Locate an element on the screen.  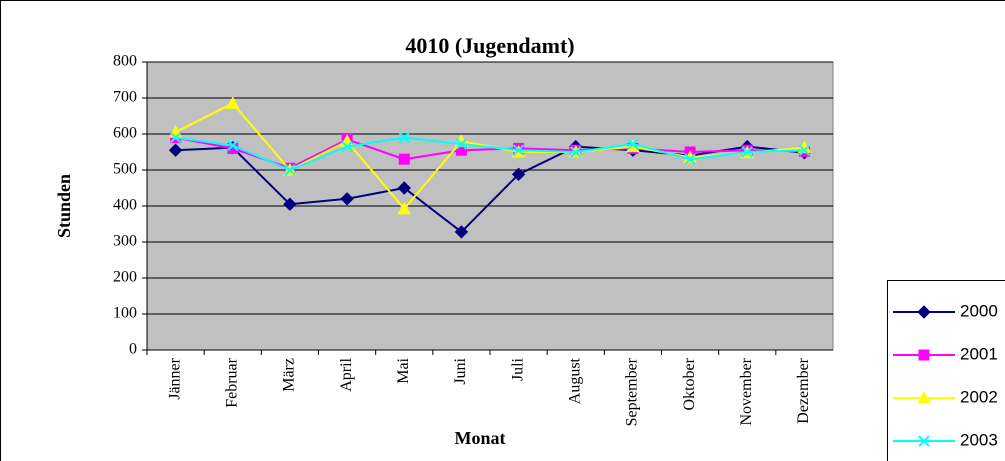
y-axis-label: Stunden is located at coordinates (64, 206).